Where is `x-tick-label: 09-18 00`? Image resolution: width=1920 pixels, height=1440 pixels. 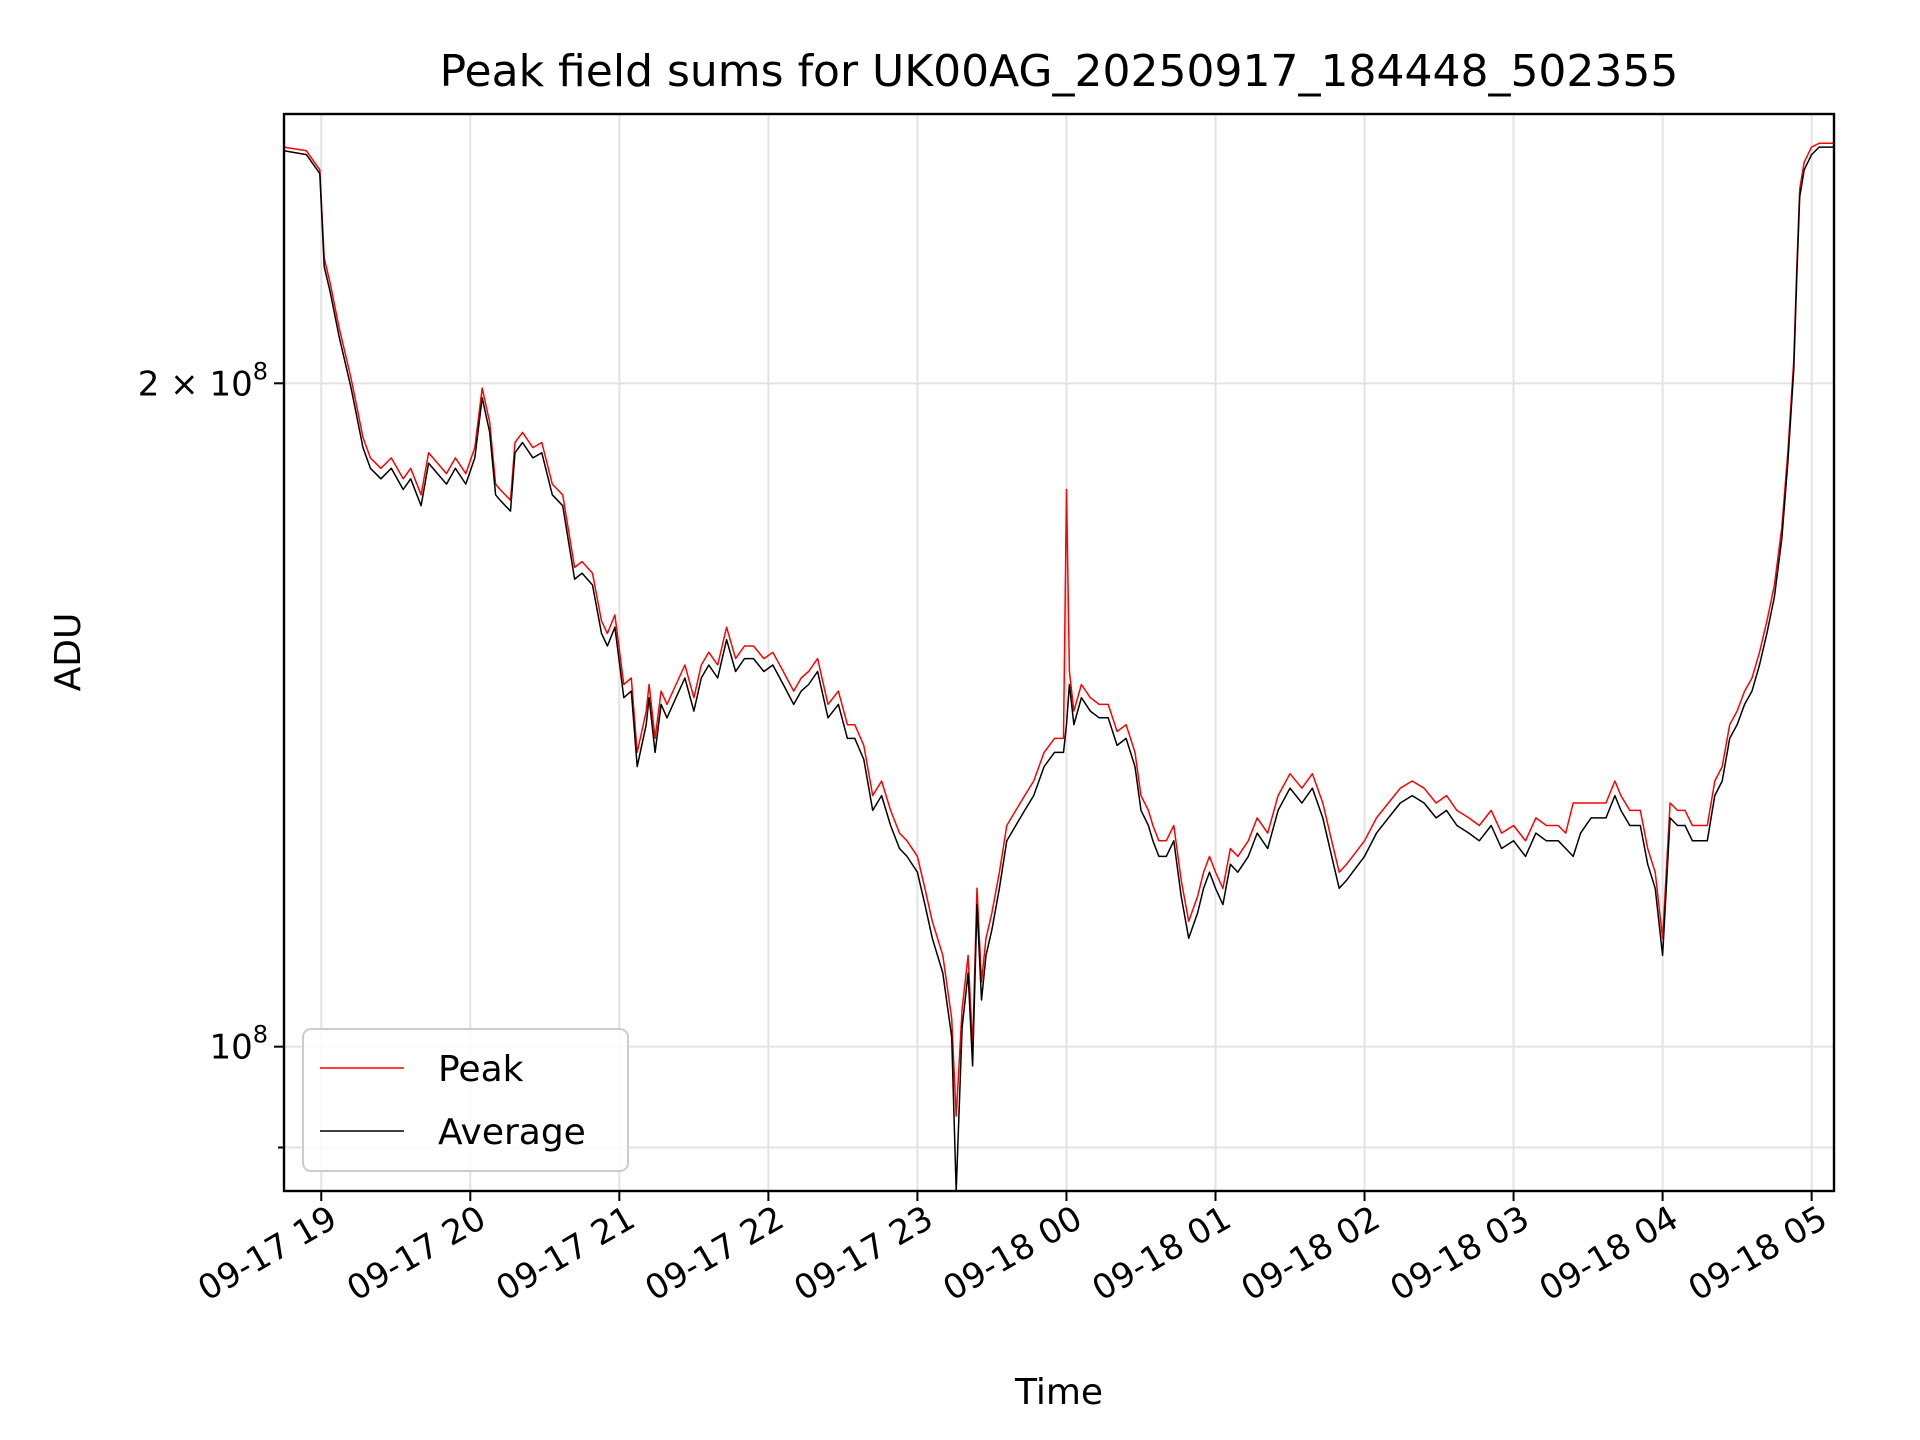 x-tick-label: 09-18 00 is located at coordinates (1013, 1253).